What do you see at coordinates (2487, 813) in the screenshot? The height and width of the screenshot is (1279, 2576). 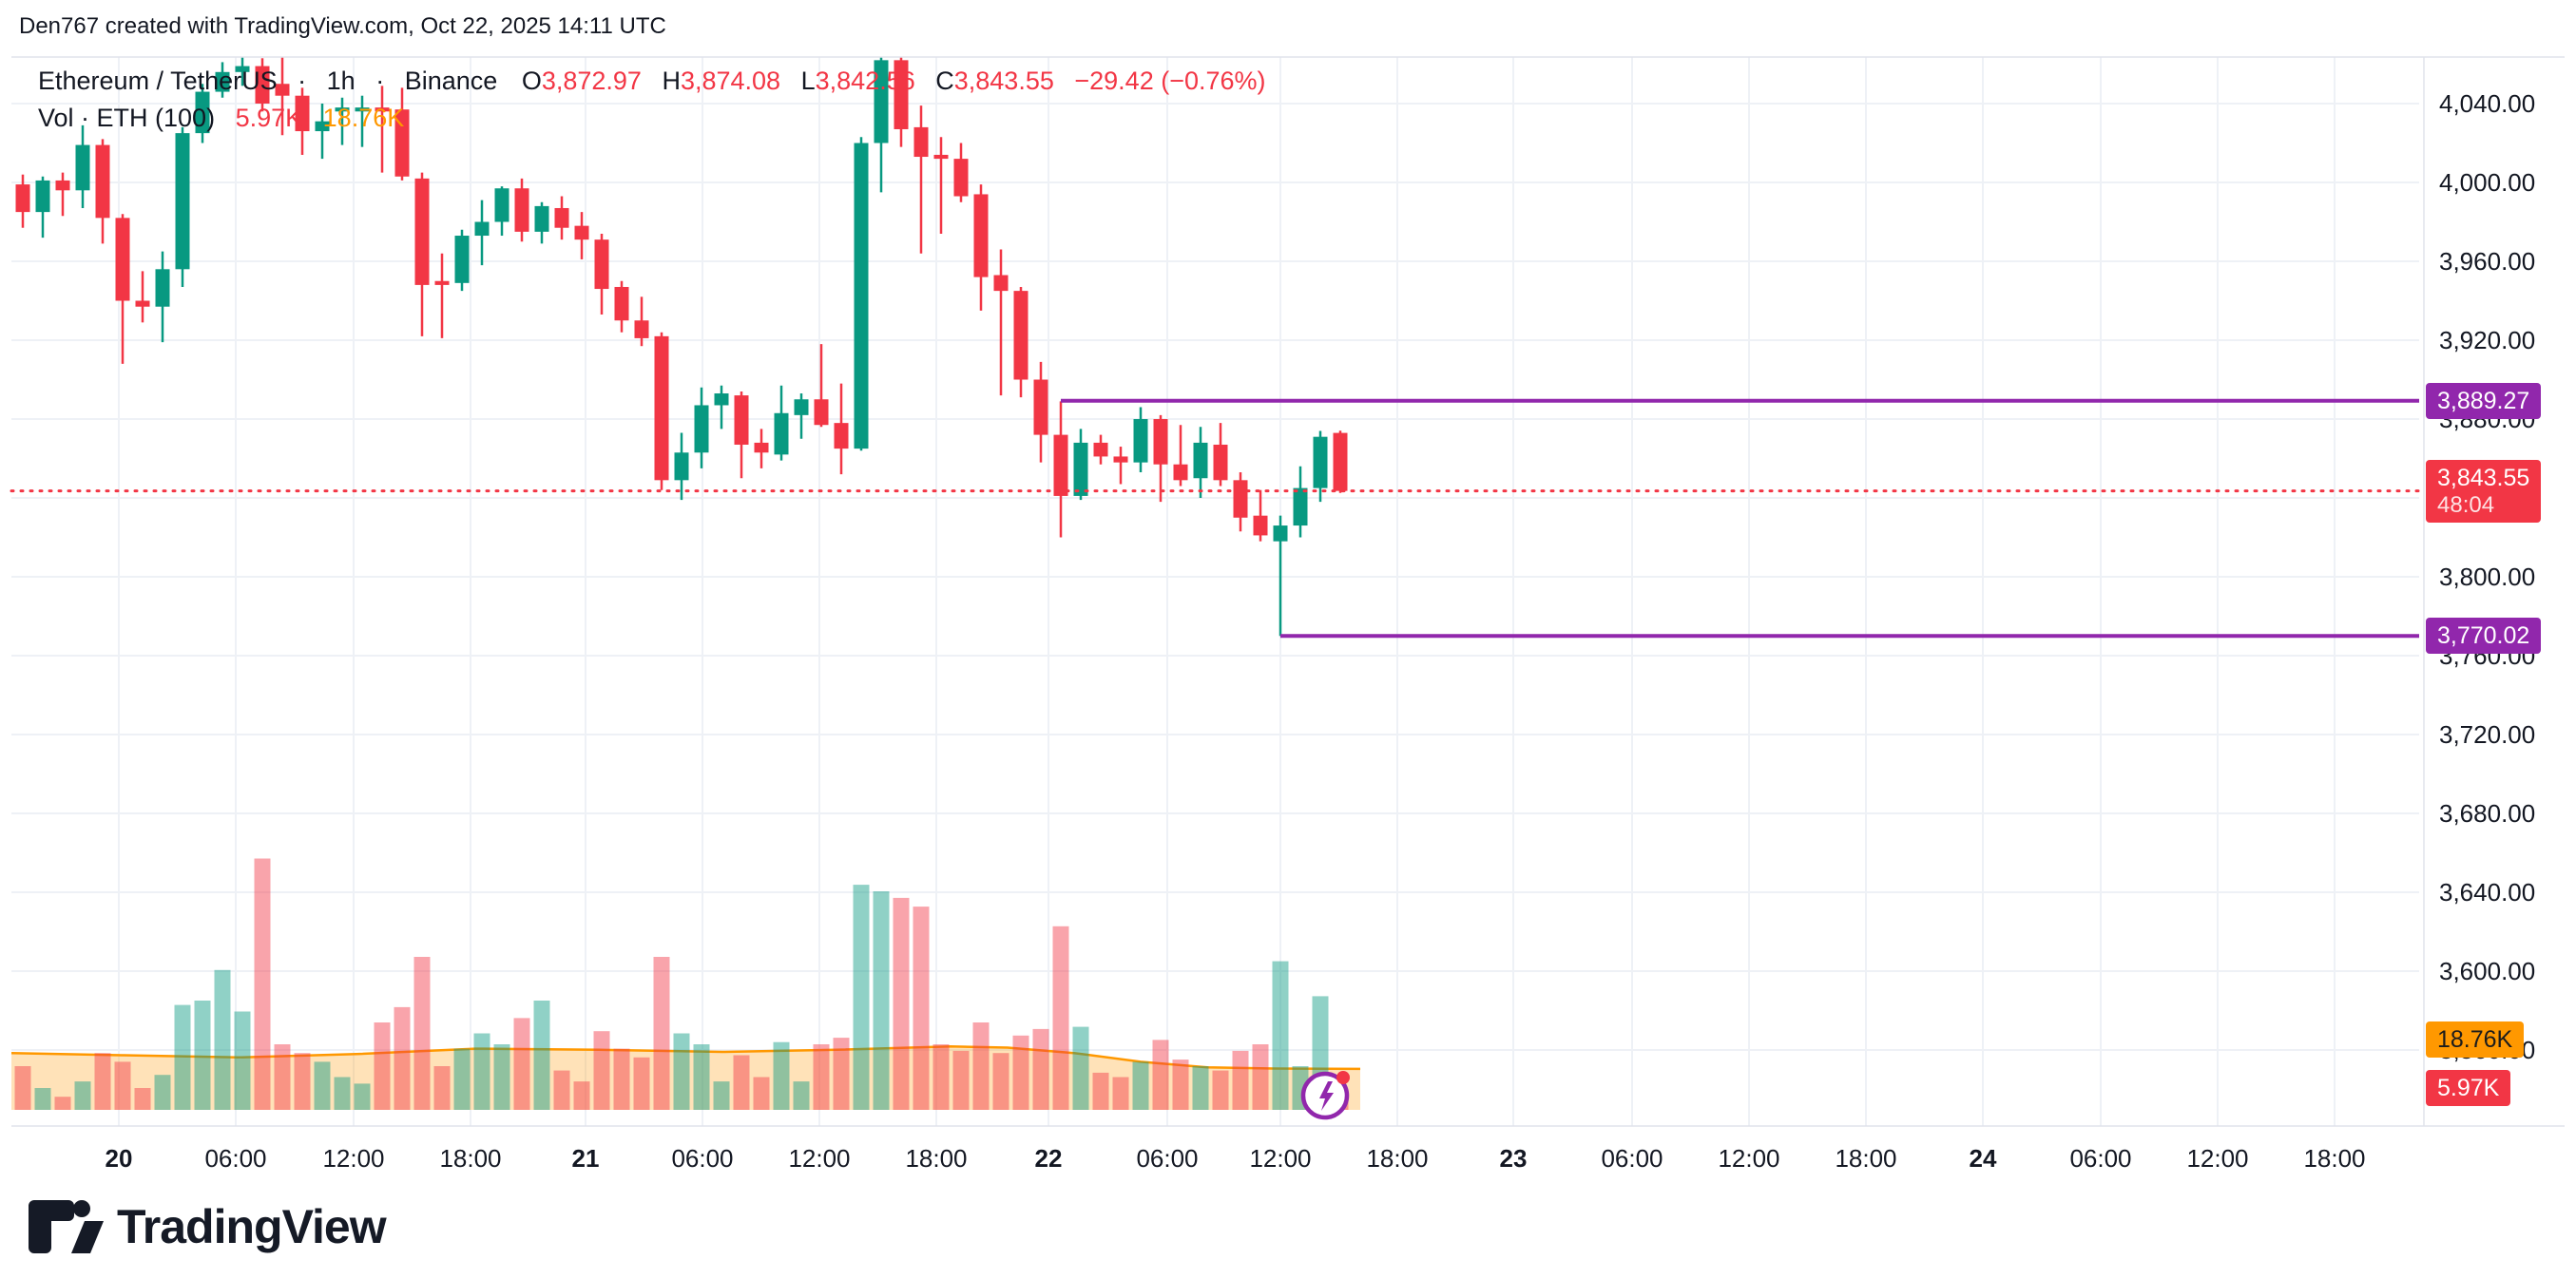 I see `price-tick-label: 3,680.00` at bounding box center [2487, 813].